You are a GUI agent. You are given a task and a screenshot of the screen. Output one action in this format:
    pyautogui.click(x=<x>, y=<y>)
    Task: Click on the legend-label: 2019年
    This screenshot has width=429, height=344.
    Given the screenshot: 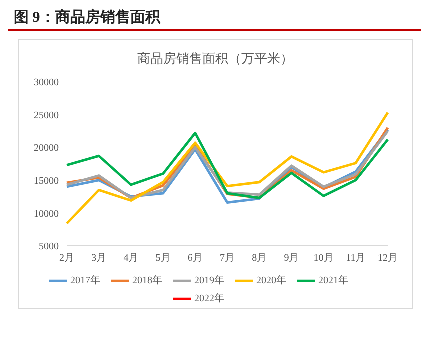 What is the action you would take?
    pyautogui.click(x=209, y=280)
    